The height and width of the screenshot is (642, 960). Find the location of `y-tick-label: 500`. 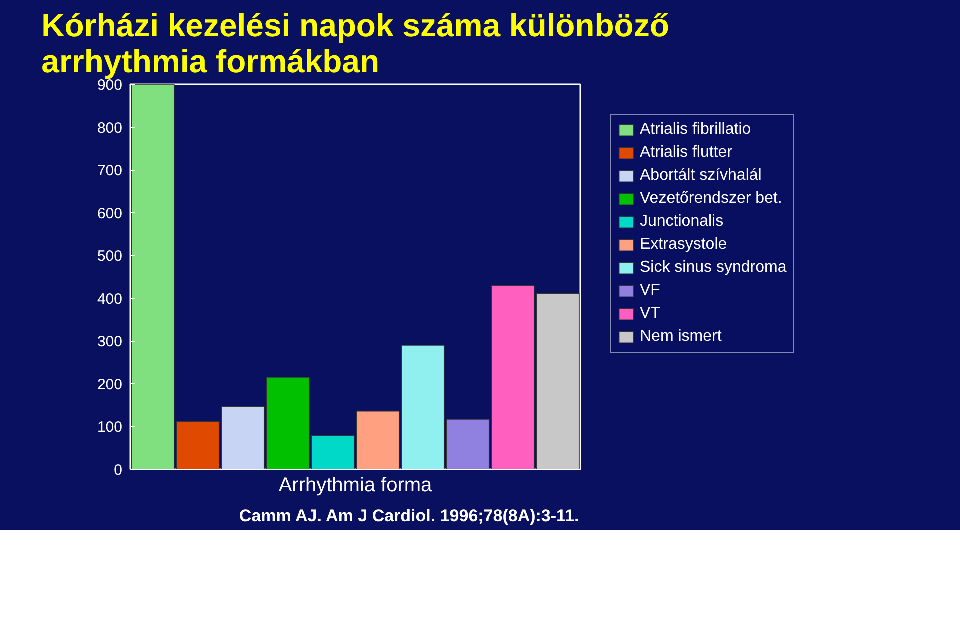

y-tick-label: 500 is located at coordinates (110, 257).